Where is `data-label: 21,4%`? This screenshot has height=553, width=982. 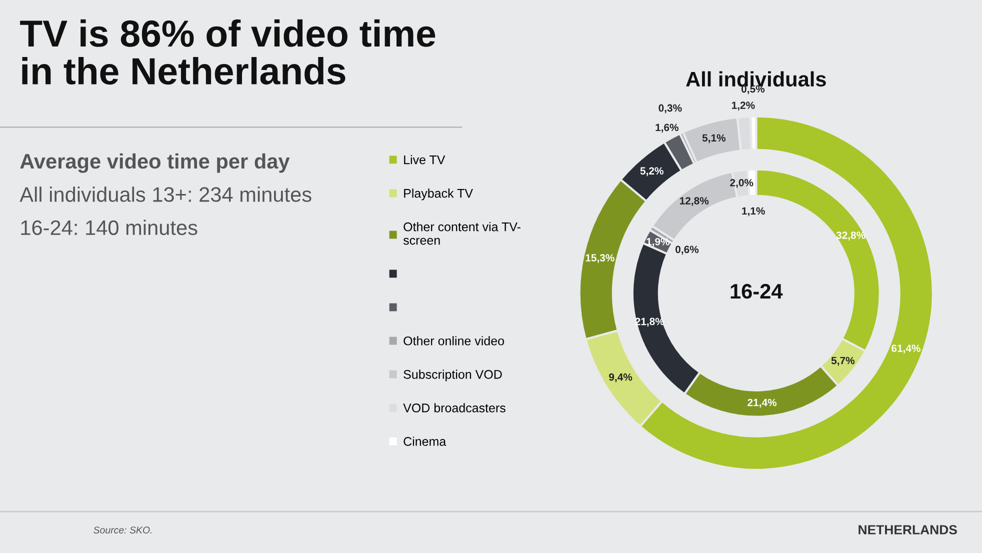 data-label: 21,4% is located at coordinates (762, 403).